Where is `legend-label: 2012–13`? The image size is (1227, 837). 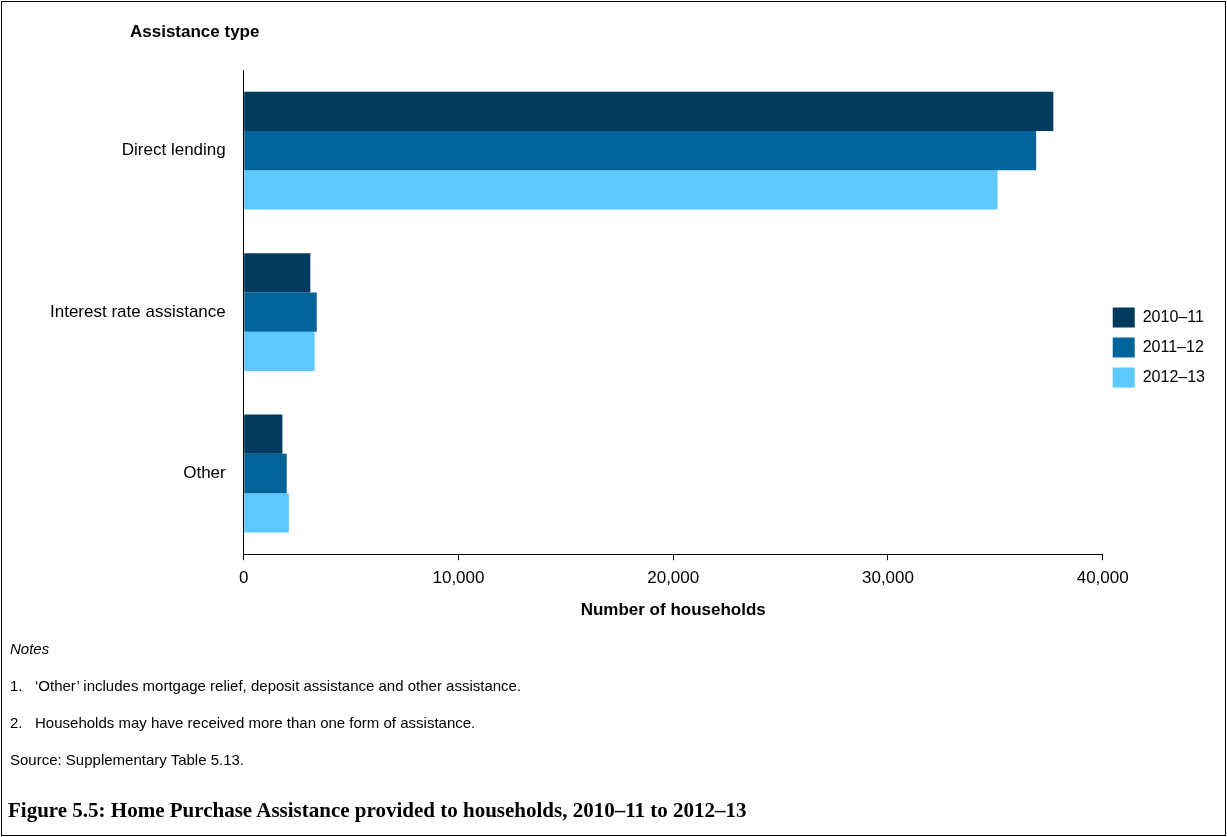 legend-label: 2012–13 is located at coordinates (1174, 376).